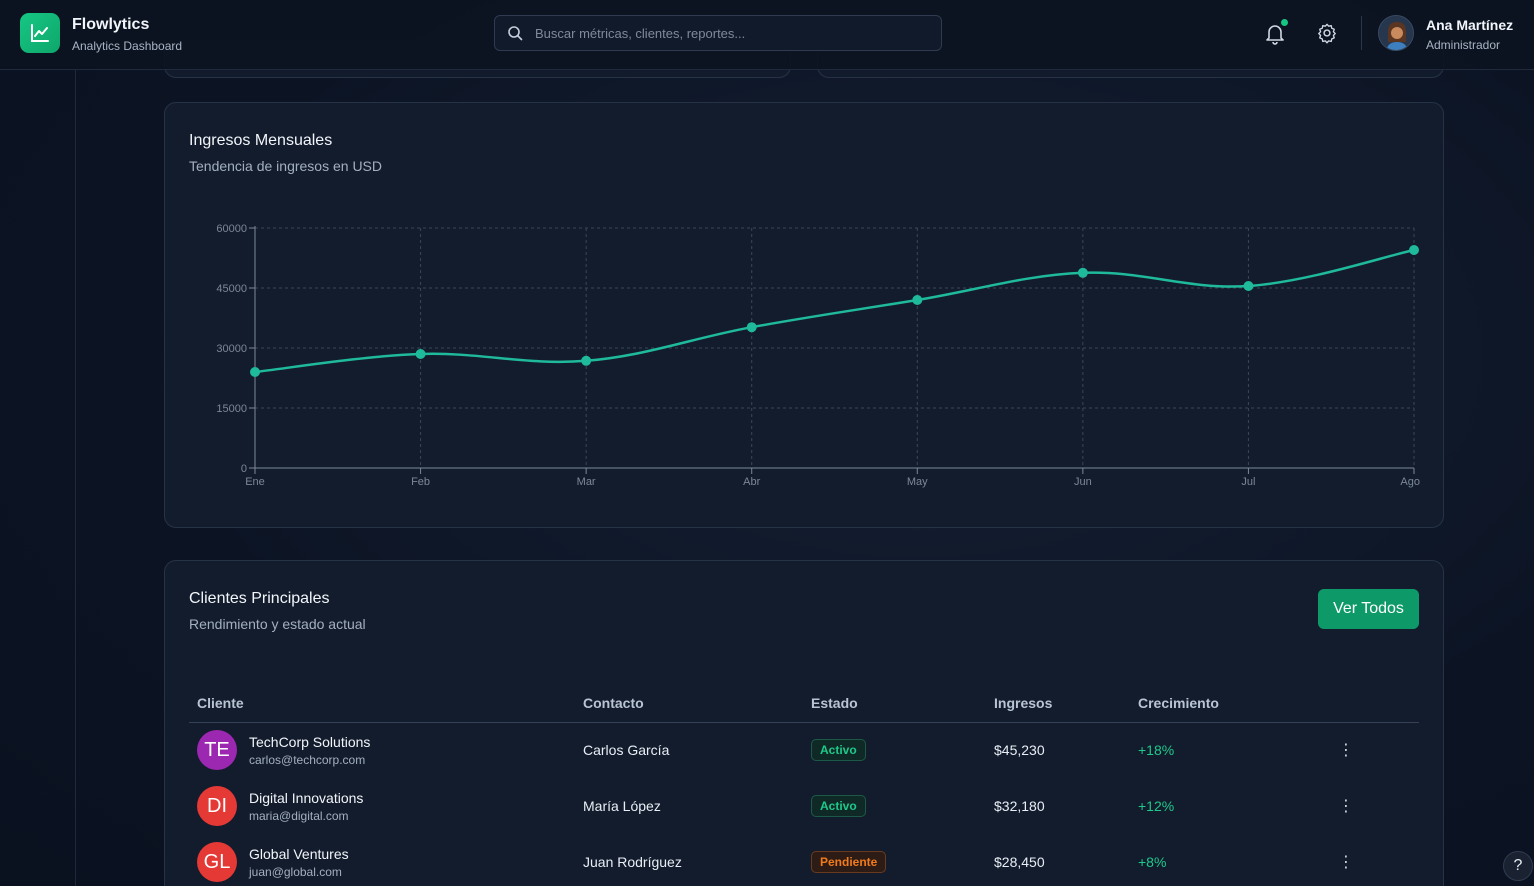  What do you see at coordinates (1518, 866) in the screenshot?
I see `help-button: ?` at bounding box center [1518, 866].